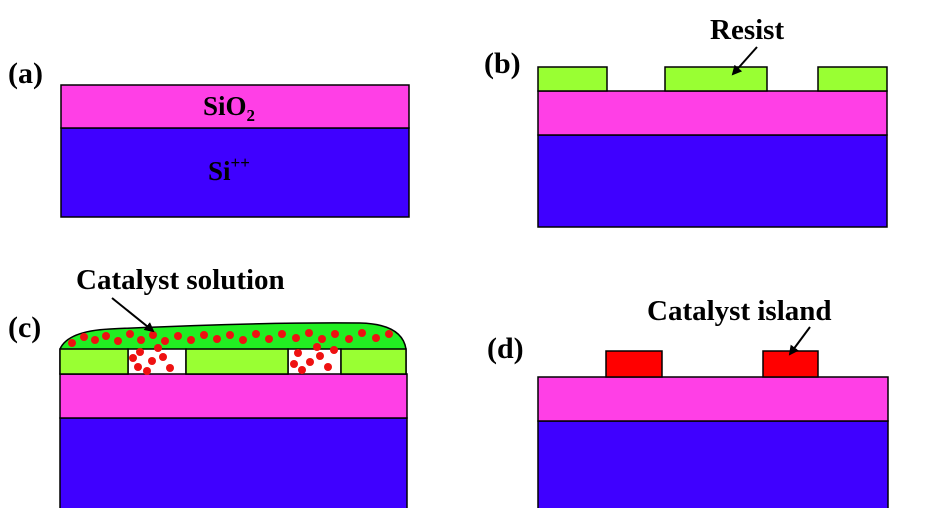 The width and height of the screenshot is (925, 508). What do you see at coordinates (739, 311) in the screenshot?
I see `catalyst-island-callout-label: Catalyst island` at bounding box center [739, 311].